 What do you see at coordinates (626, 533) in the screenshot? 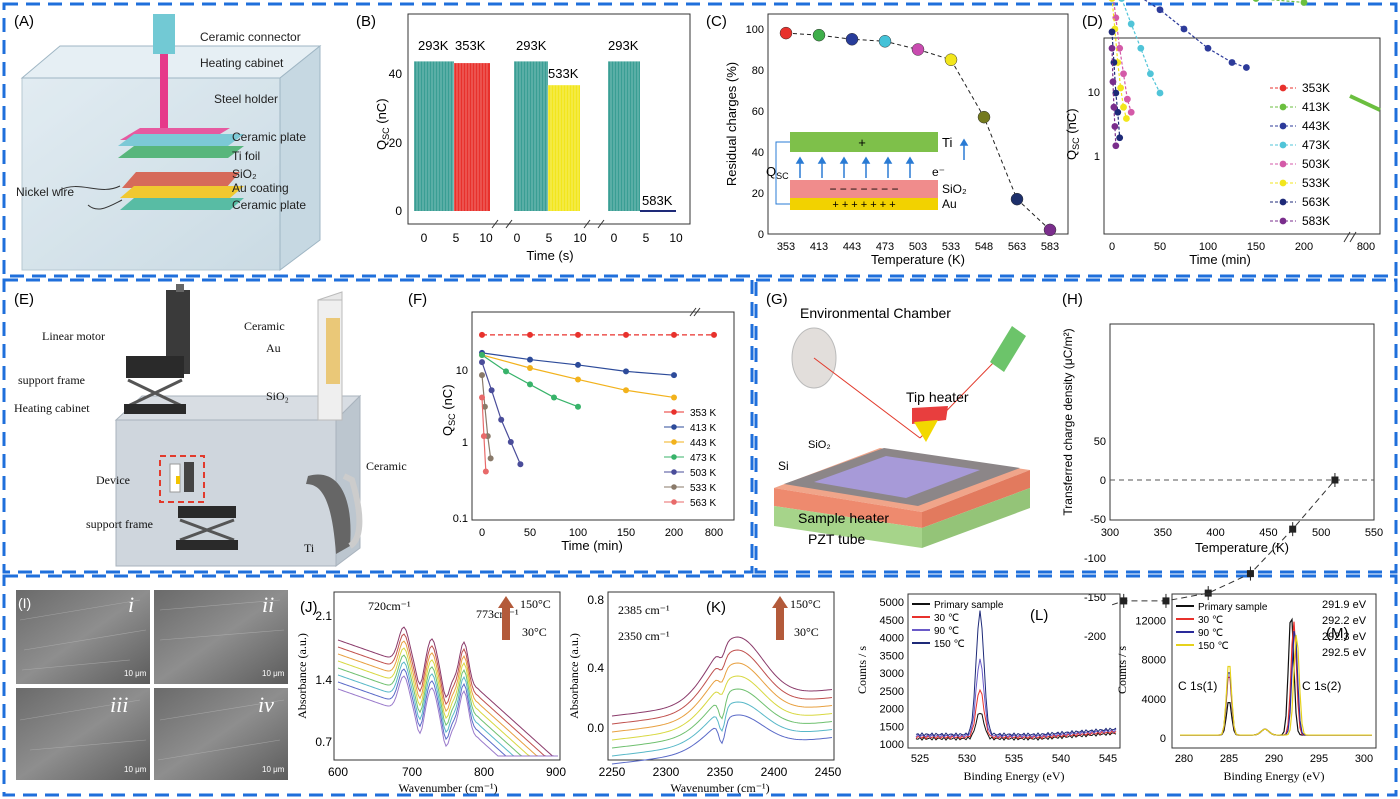
I see `panel-f-xtick: 150` at bounding box center [626, 533].